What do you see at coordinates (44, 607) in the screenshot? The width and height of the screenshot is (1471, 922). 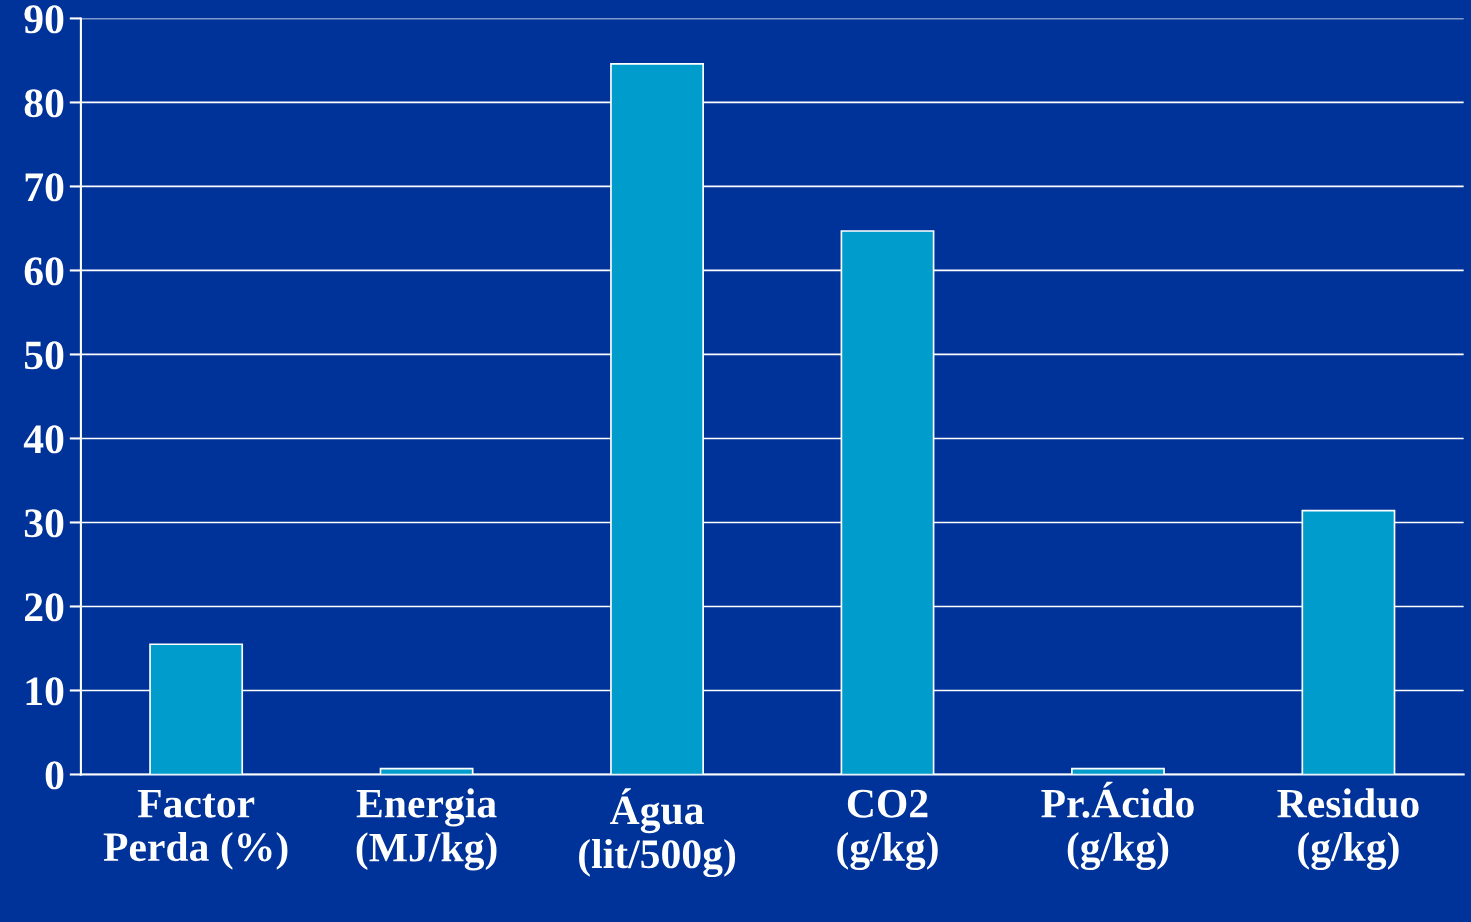 I see `y-tick-label: 20` at bounding box center [44, 607].